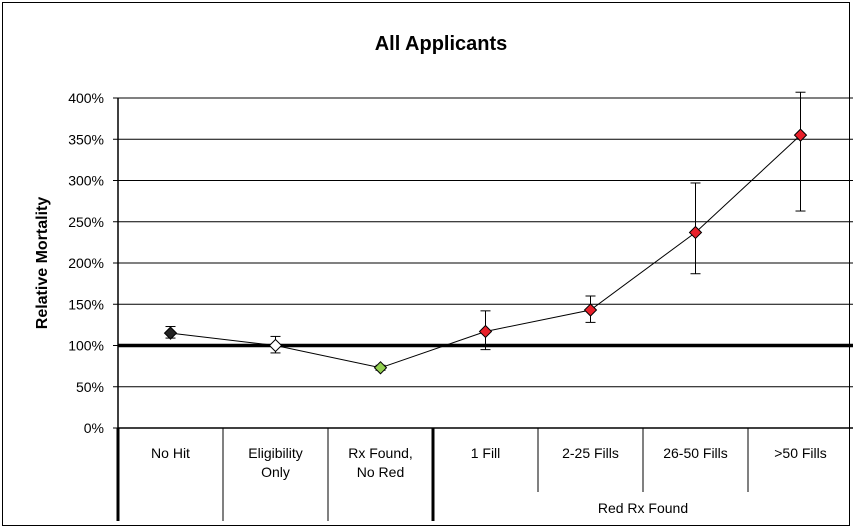 The image size is (854, 531). Describe the element at coordinates (380, 472) in the screenshot. I see `category-label: No Red` at that location.